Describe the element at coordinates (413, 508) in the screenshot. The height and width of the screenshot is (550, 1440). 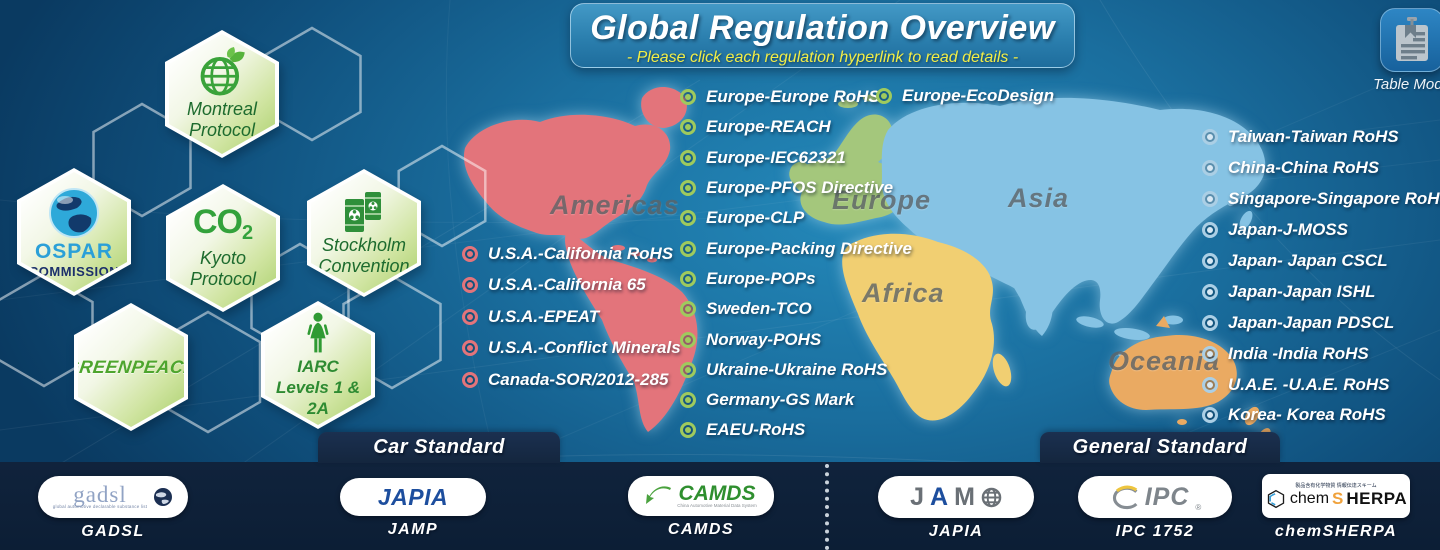
I see `jamp-logo-link: JAPIA JAMP` at that location.